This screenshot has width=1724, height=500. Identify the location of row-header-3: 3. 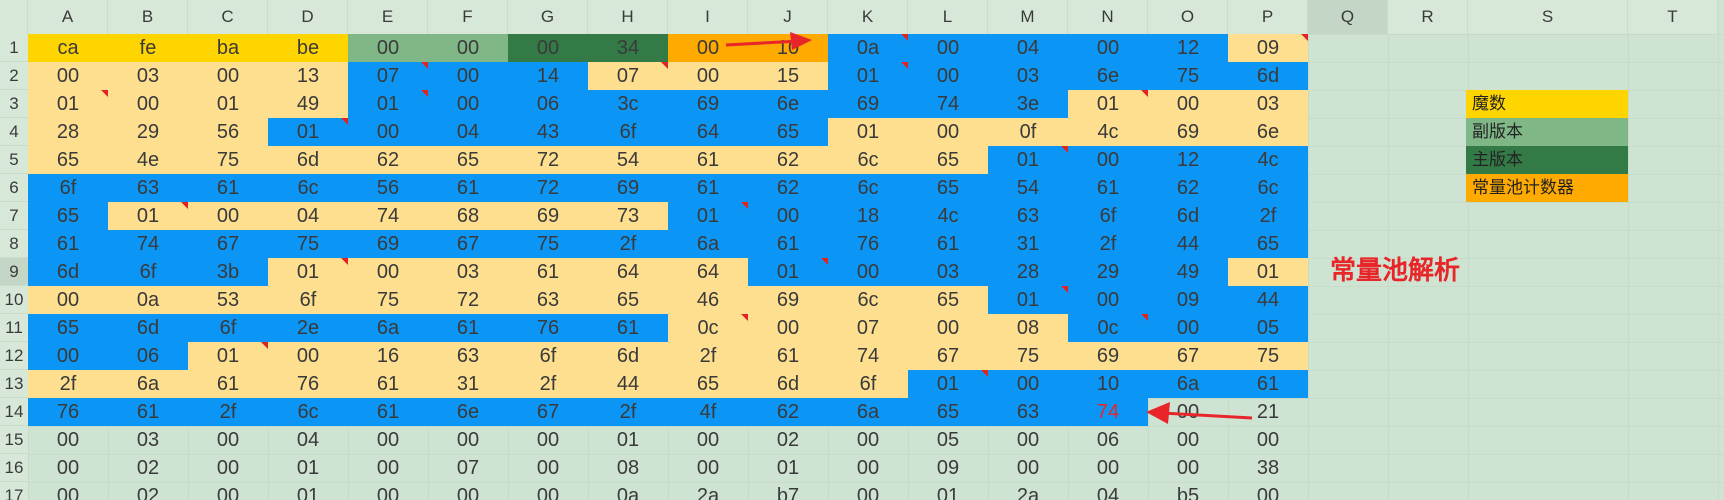
(14, 104).